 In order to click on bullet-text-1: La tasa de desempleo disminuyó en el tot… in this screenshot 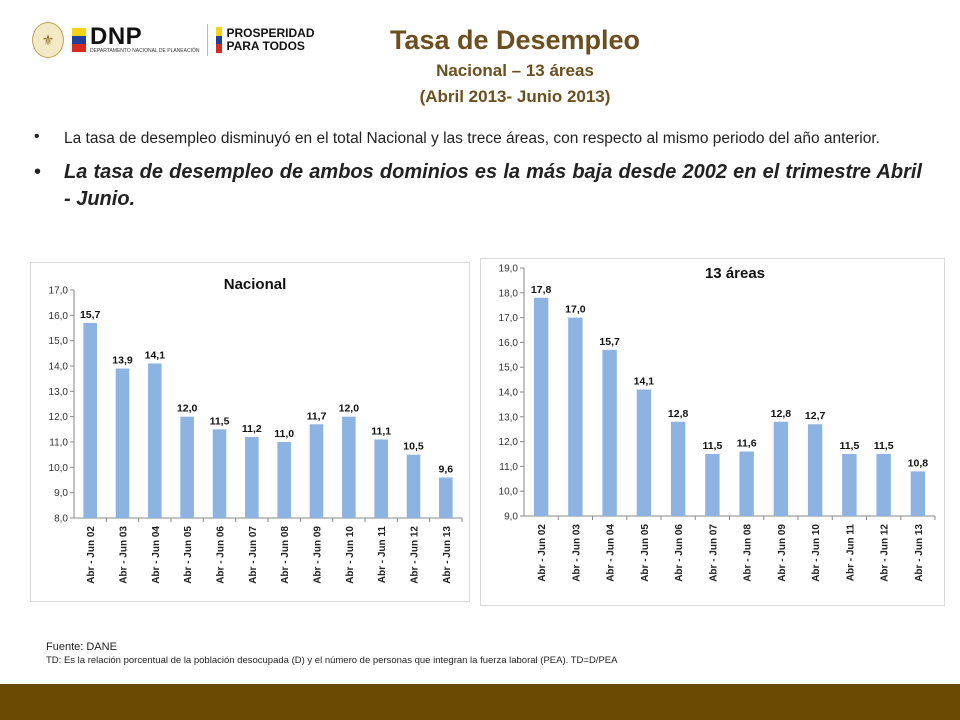, I will do `click(472, 138)`.